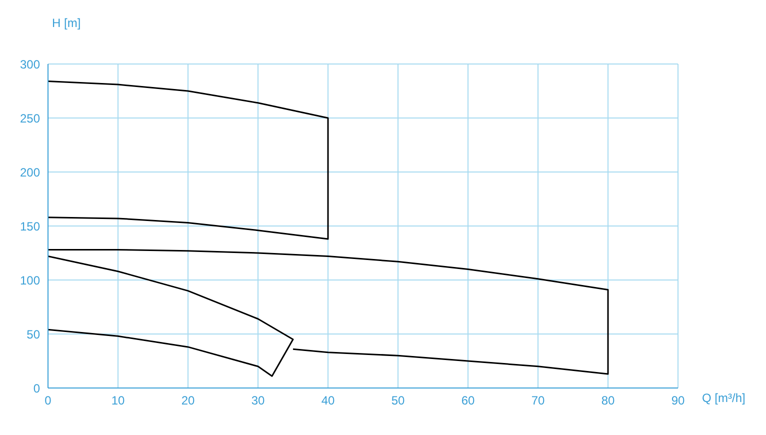 The image size is (766, 435). What do you see at coordinates (724, 398) in the screenshot?
I see `x-axis-title: Q [m³/h]` at bounding box center [724, 398].